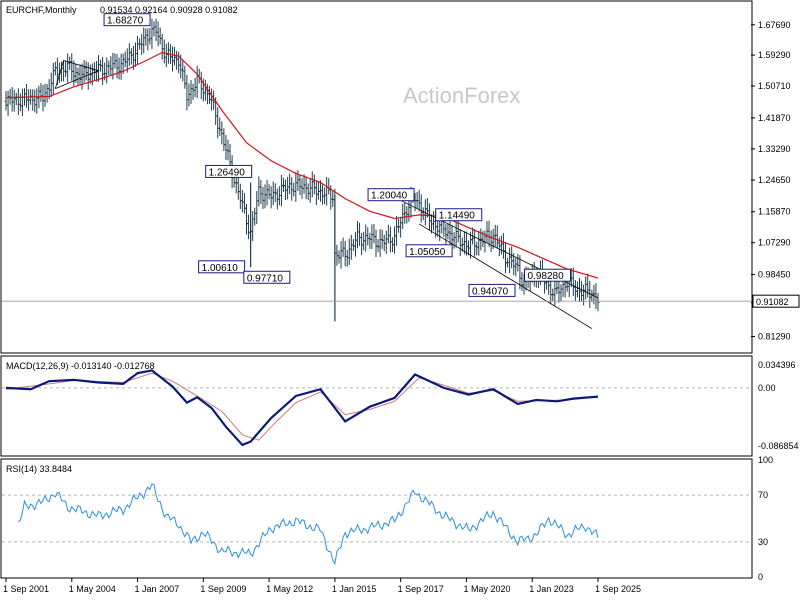 The width and height of the screenshot is (800, 600). I want to click on price-annotation: 1.26490, so click(229, 171).